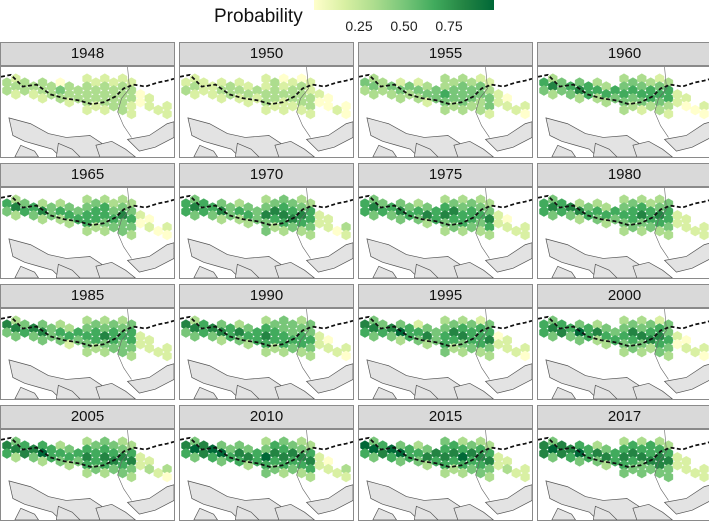 The width and height of the screenshot is (709, 521). I want to click on facet-strip-label: 1948, so click(87, 54).